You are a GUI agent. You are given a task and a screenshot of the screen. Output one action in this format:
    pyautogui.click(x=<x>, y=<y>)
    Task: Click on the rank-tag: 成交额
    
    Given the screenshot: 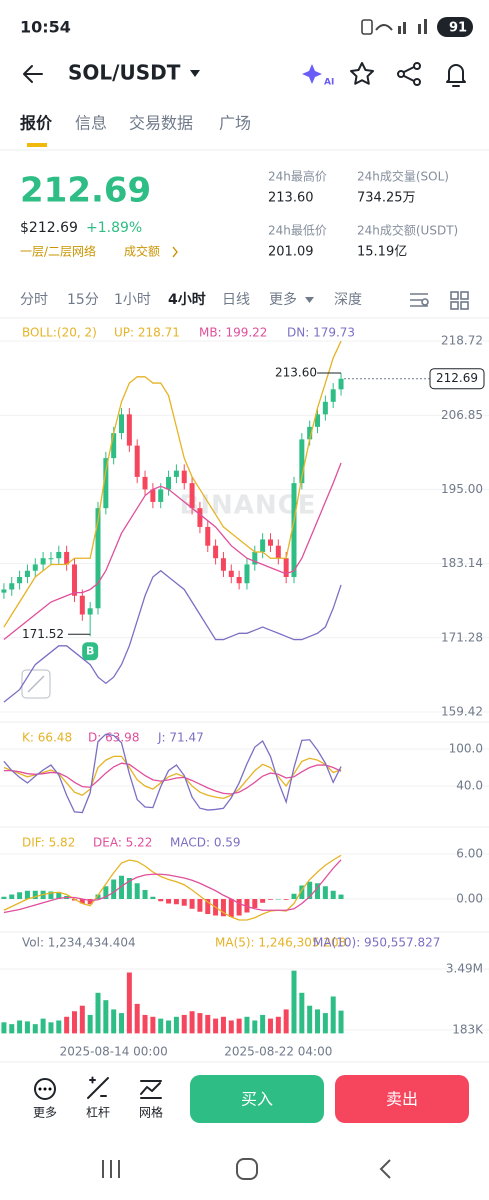 What is the action you would take?
    pyautogui.click(x=142, y=251)
    